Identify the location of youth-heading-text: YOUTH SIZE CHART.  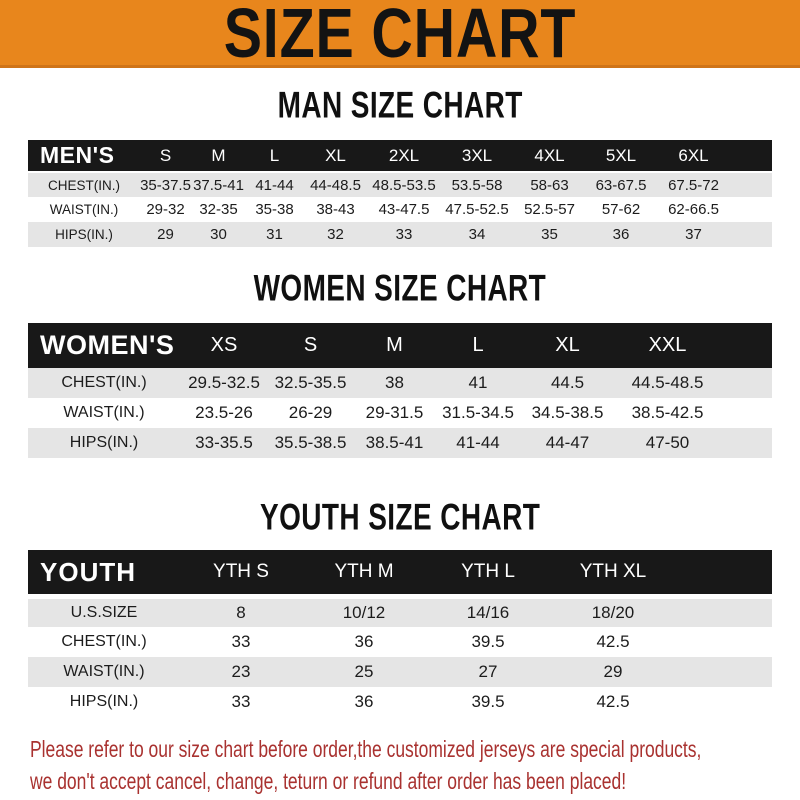
(400, 517).